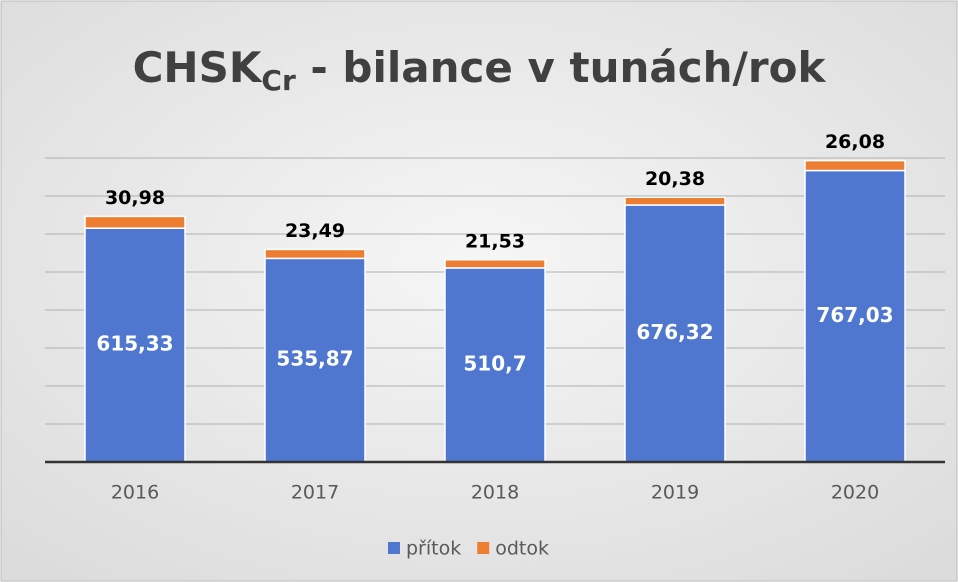 The width and height of the screenshot is (958, 582). I want to click on x-tick-label: 2019, so click(675, 493).